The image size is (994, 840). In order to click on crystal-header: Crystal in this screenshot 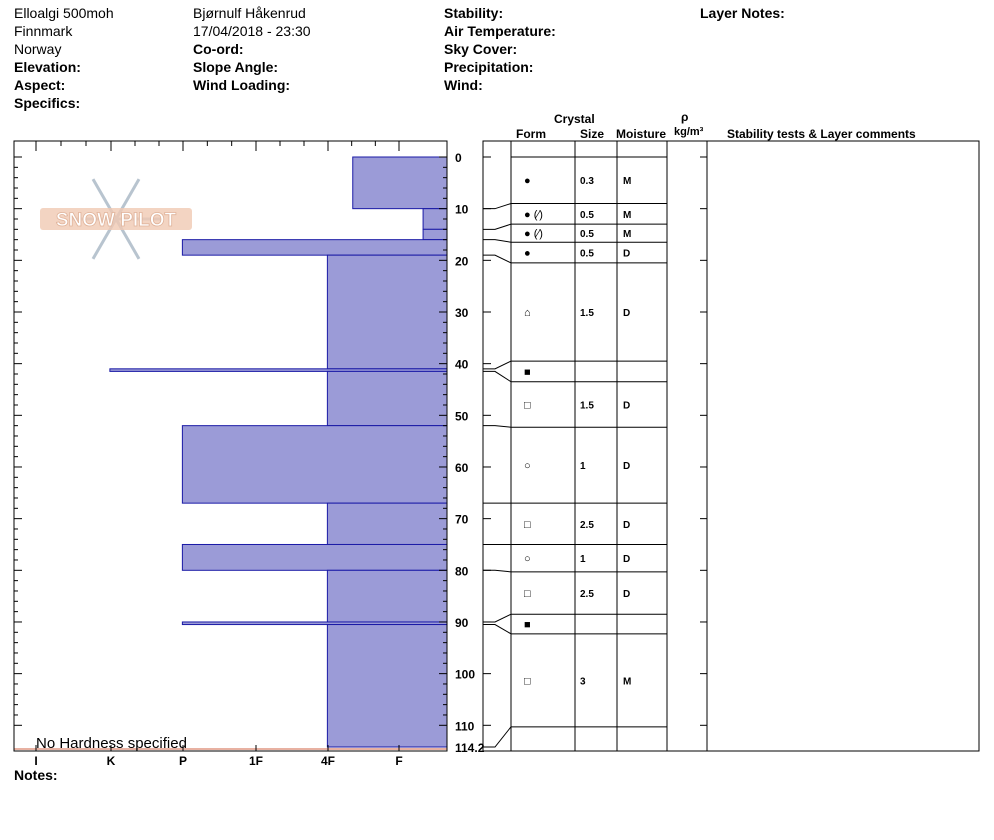, I will do `click(574, 119)`.